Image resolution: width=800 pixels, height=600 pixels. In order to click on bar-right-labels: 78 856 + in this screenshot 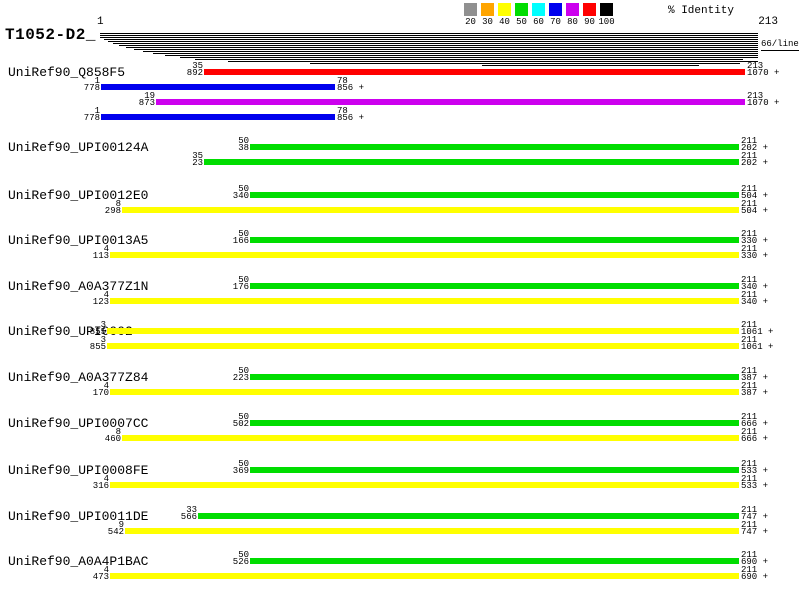, I will do `click(351, 84)`.